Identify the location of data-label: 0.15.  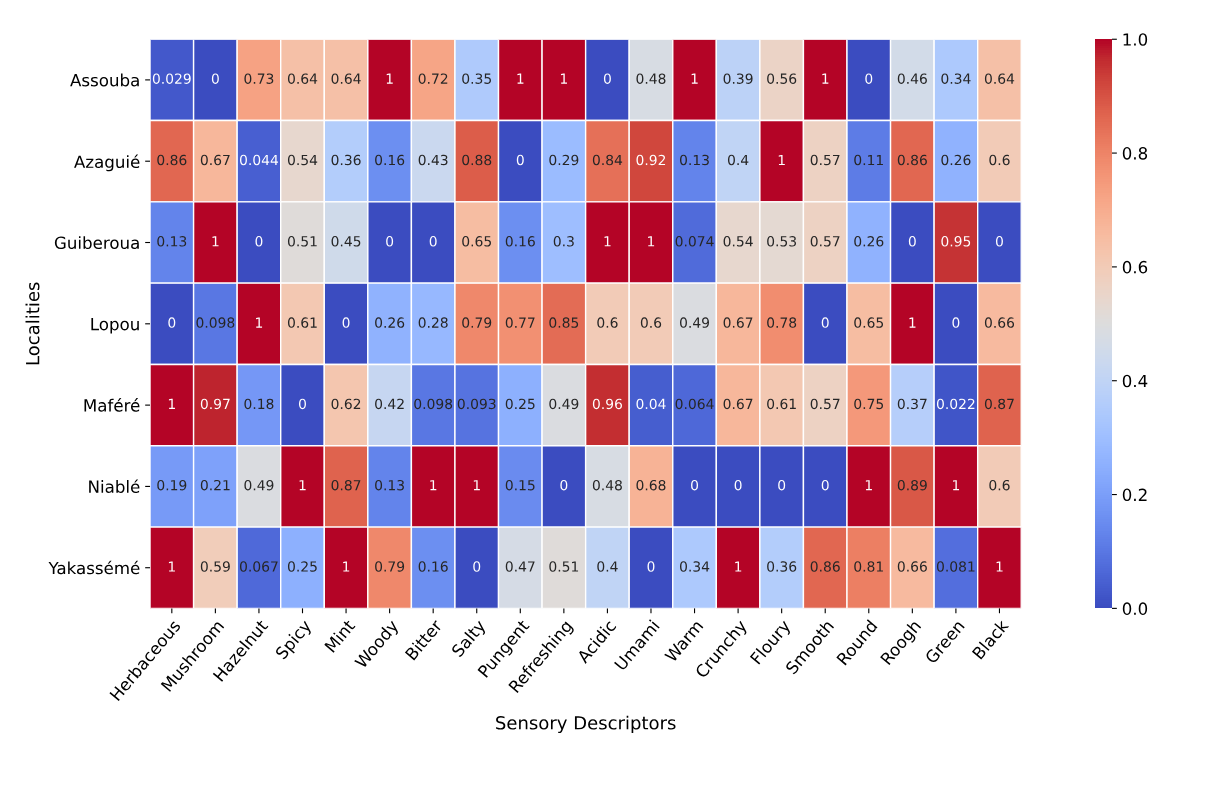
(520, 485).